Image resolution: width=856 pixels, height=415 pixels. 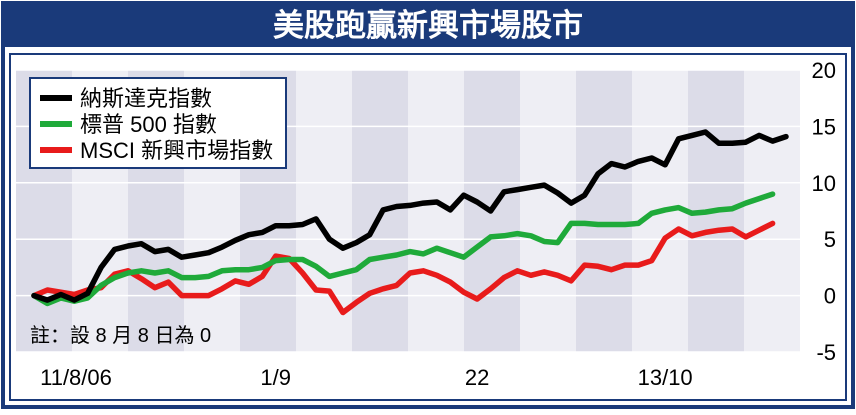 I want to click on x-tick-label: 22, so click(x=477, y=377).